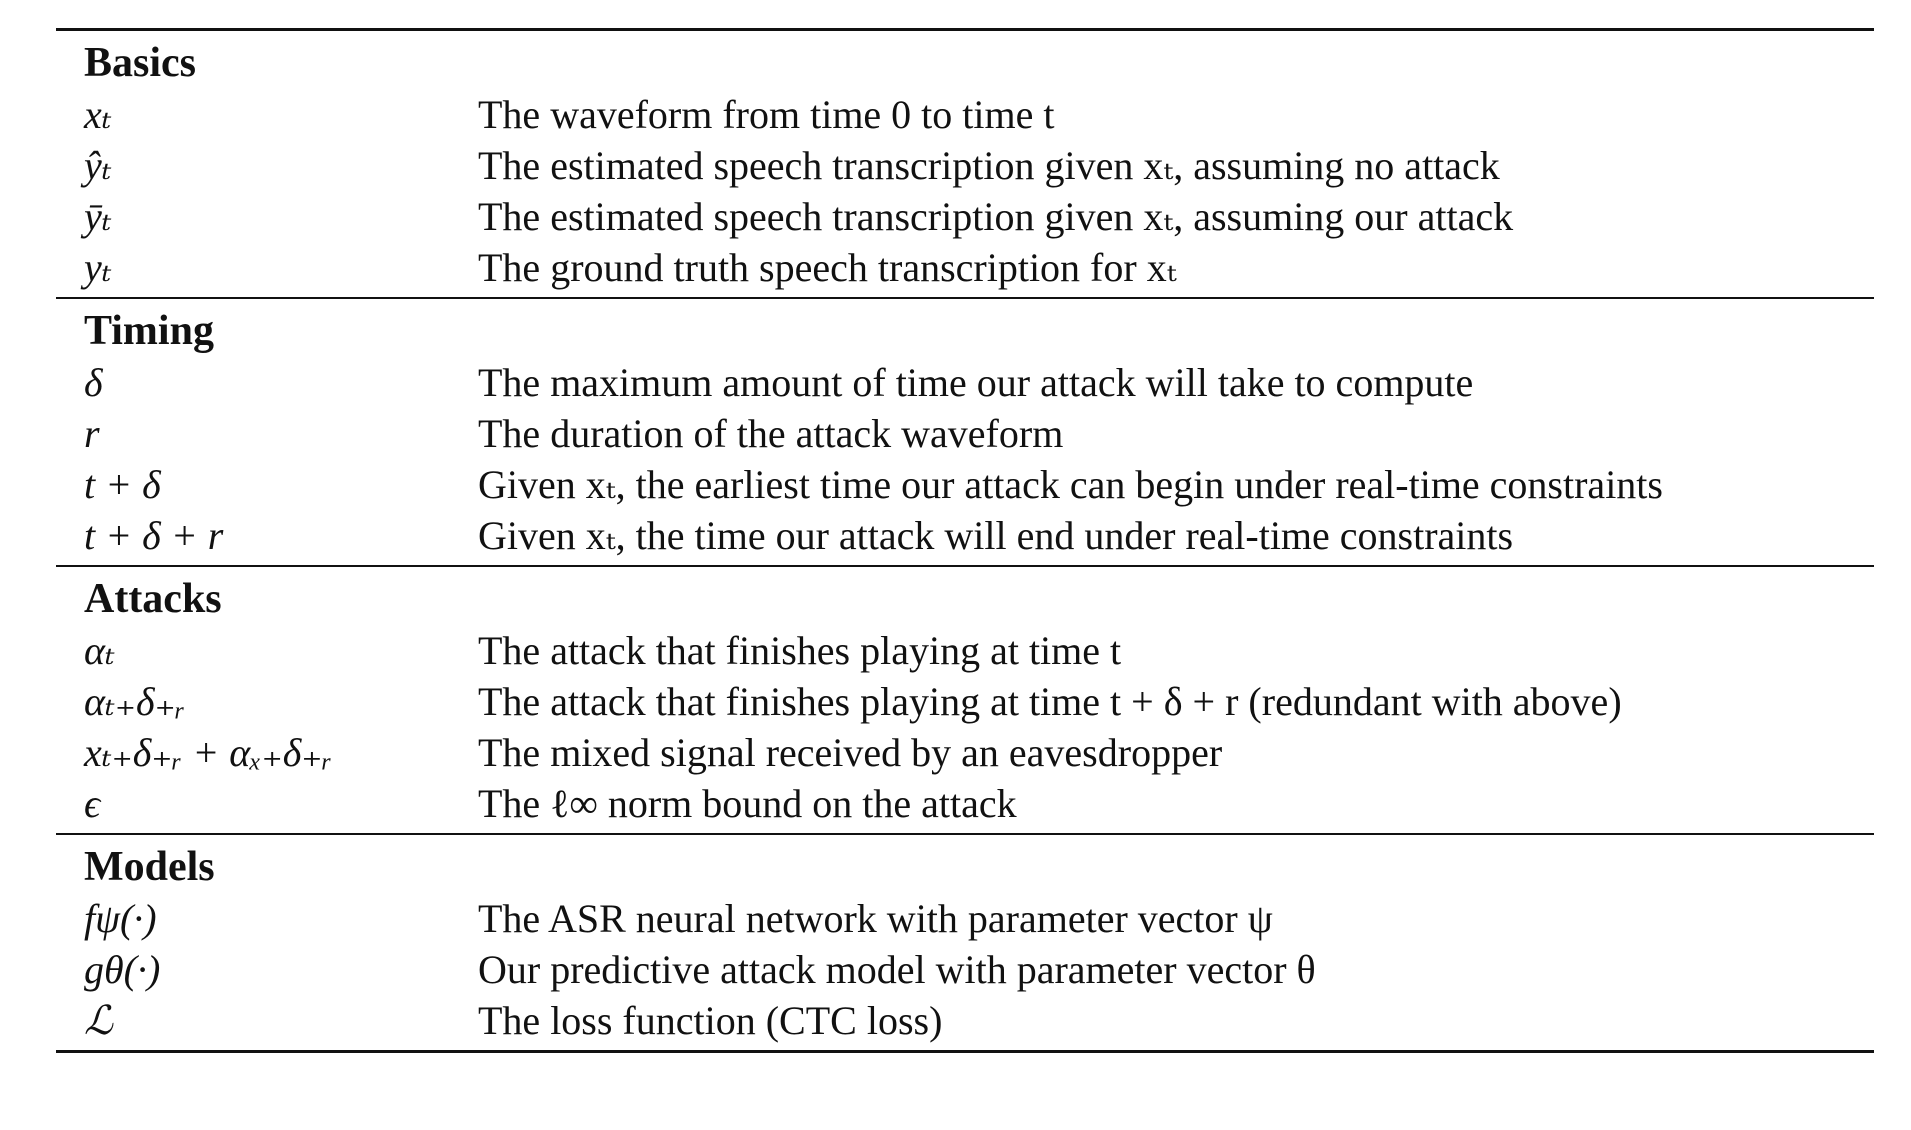 The width and height of the screenshot is (1911, 1130). I want to click on section-title: Models, so click(149, 867).